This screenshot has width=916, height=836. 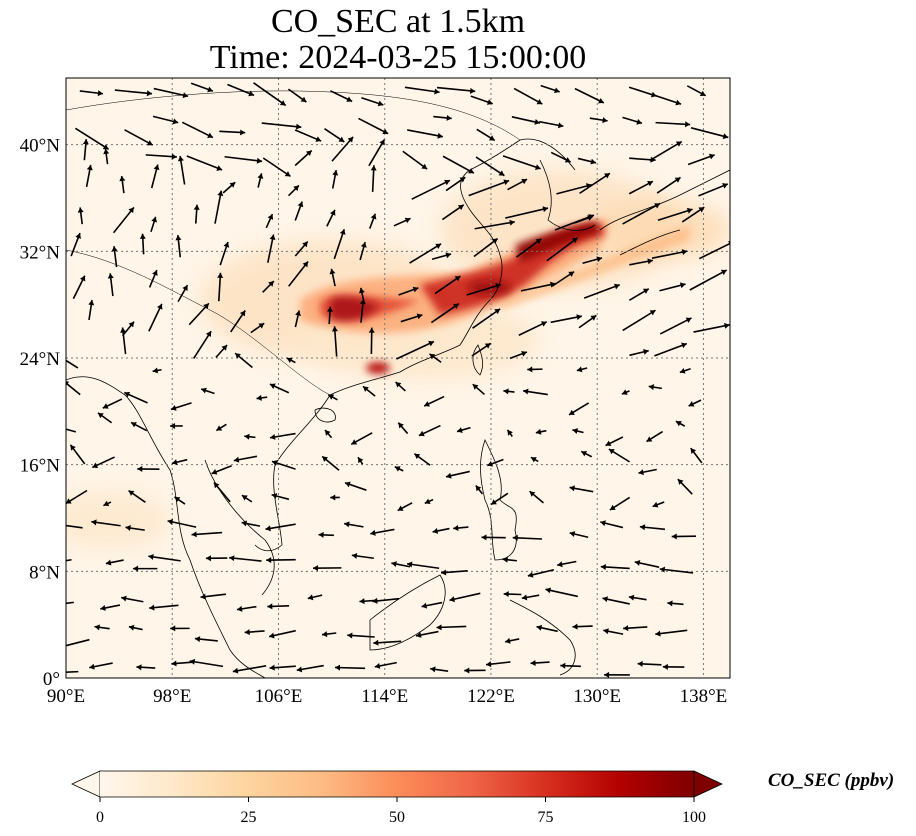 I want to click on colorbar-tick-label: 100, so click(x=694, y=817).